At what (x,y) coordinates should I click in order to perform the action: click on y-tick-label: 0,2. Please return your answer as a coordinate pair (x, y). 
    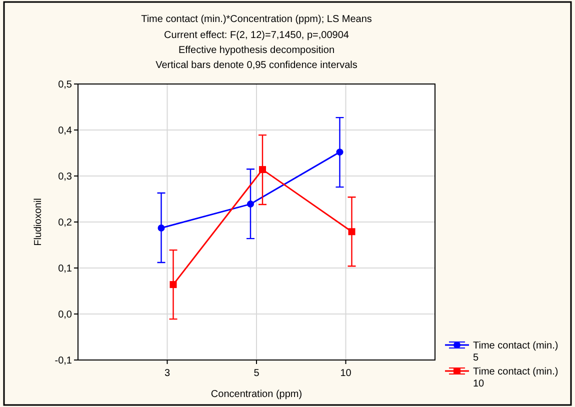
    Looking at the image, I should click on (65, 223).